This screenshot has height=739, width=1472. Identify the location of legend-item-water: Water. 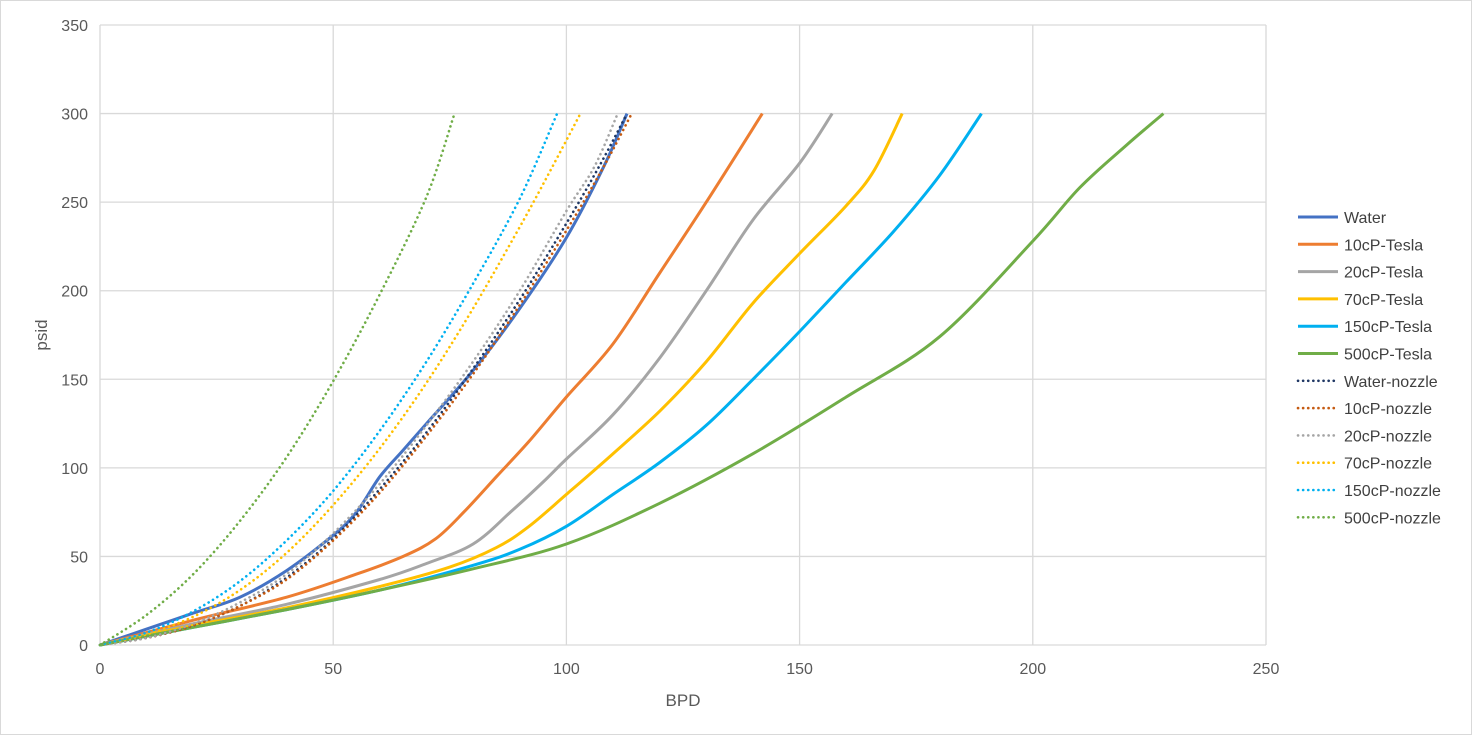
(1342, 218).